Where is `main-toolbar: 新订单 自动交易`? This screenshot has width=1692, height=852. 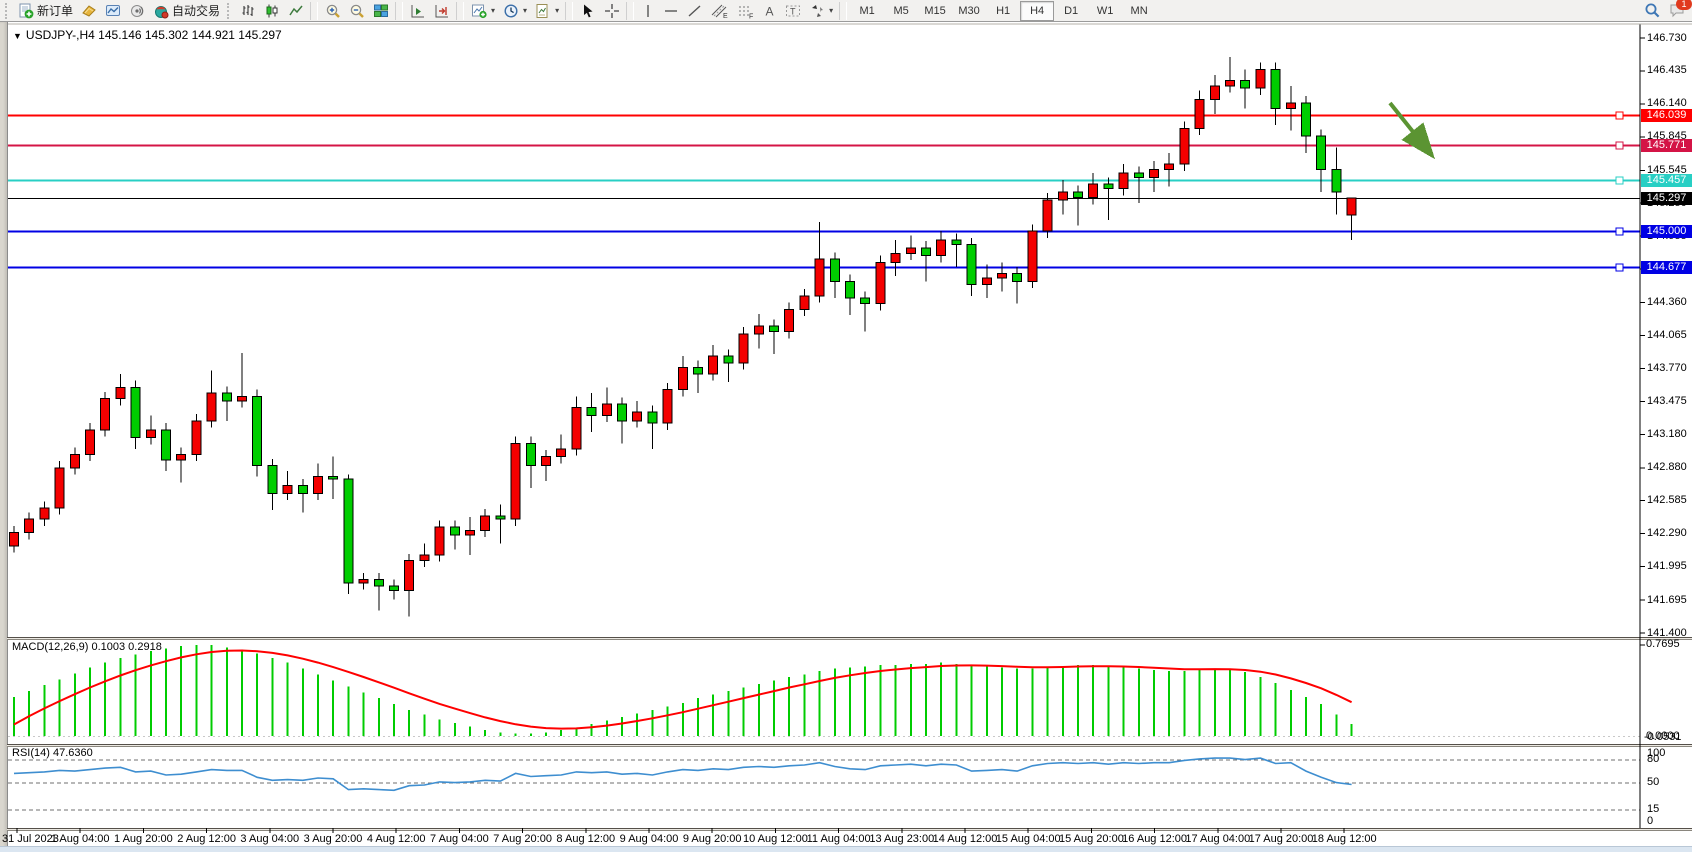
main-toolbar: 新订单 自动交易 is located at coordinates (846, 11).